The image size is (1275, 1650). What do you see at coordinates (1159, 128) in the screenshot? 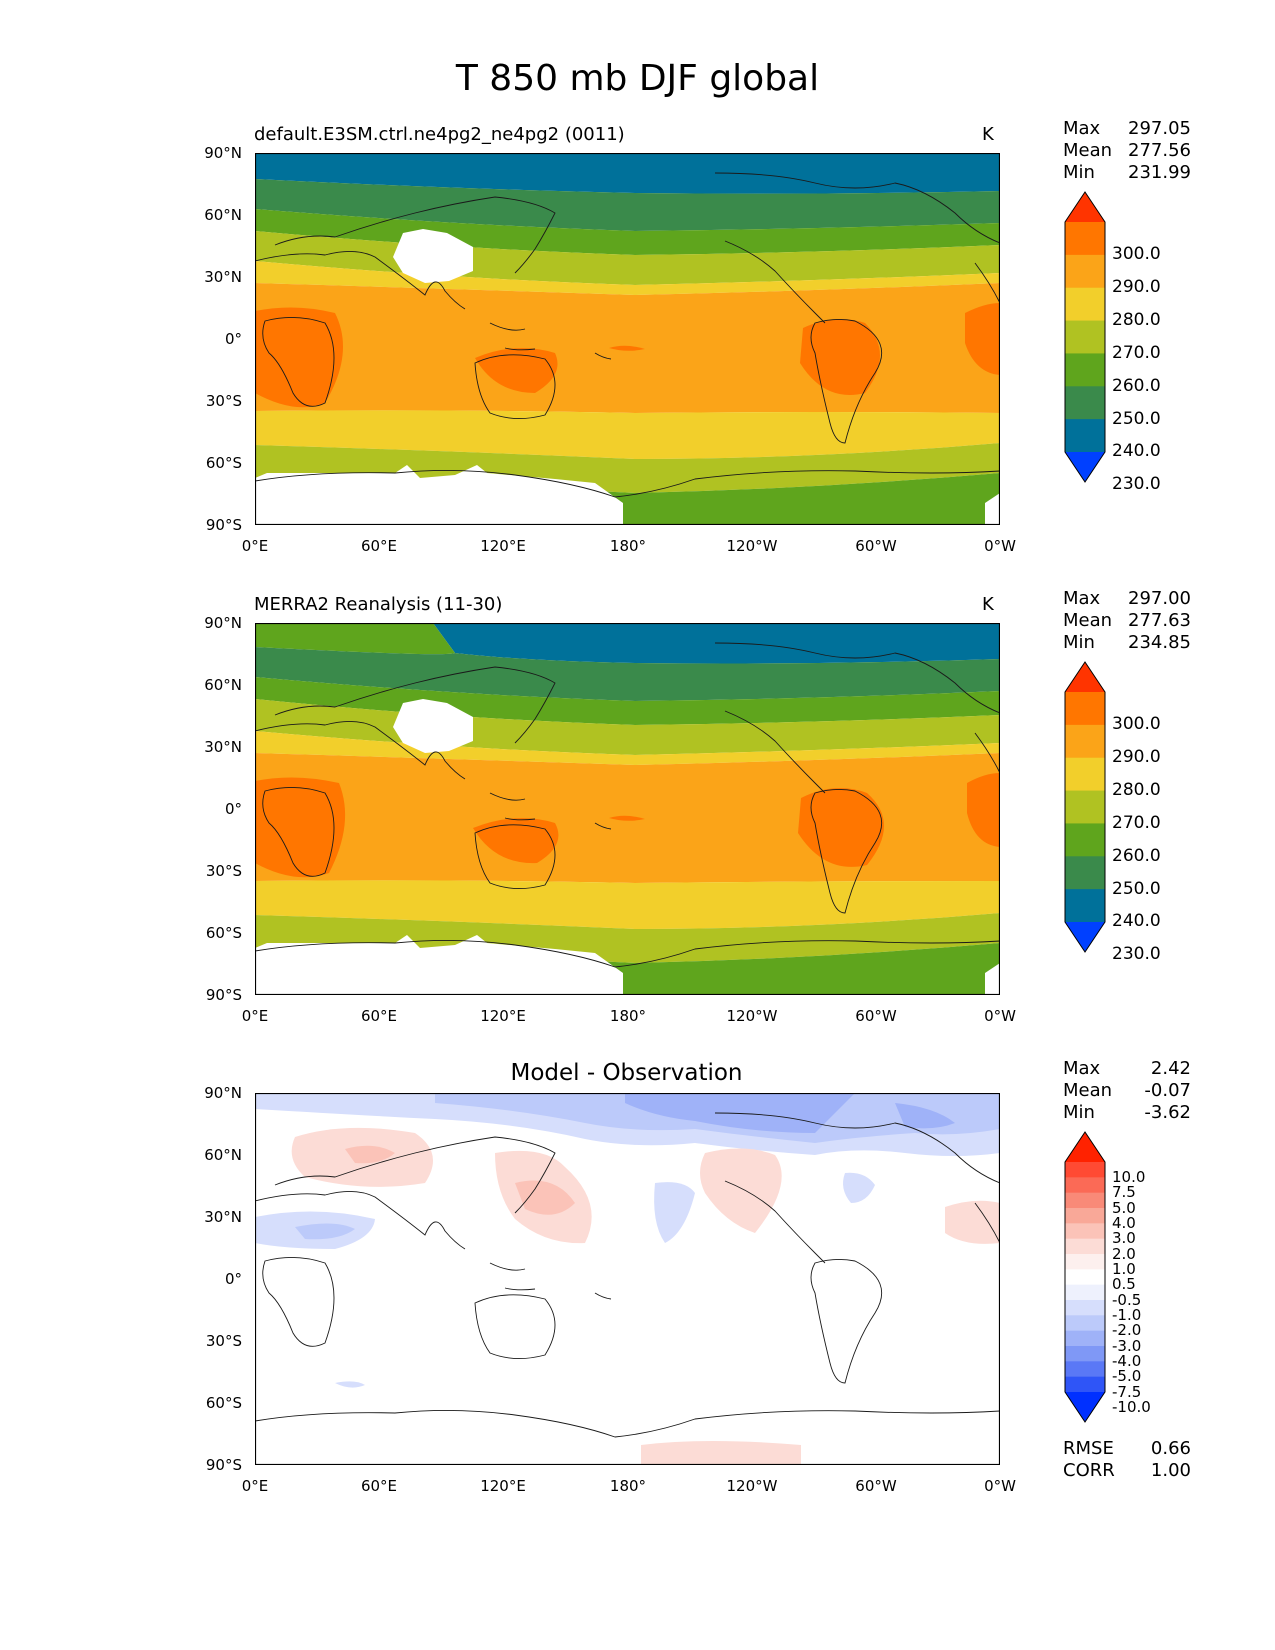
I see `stat-max: 297.05` at bounding box center [1159, 128].